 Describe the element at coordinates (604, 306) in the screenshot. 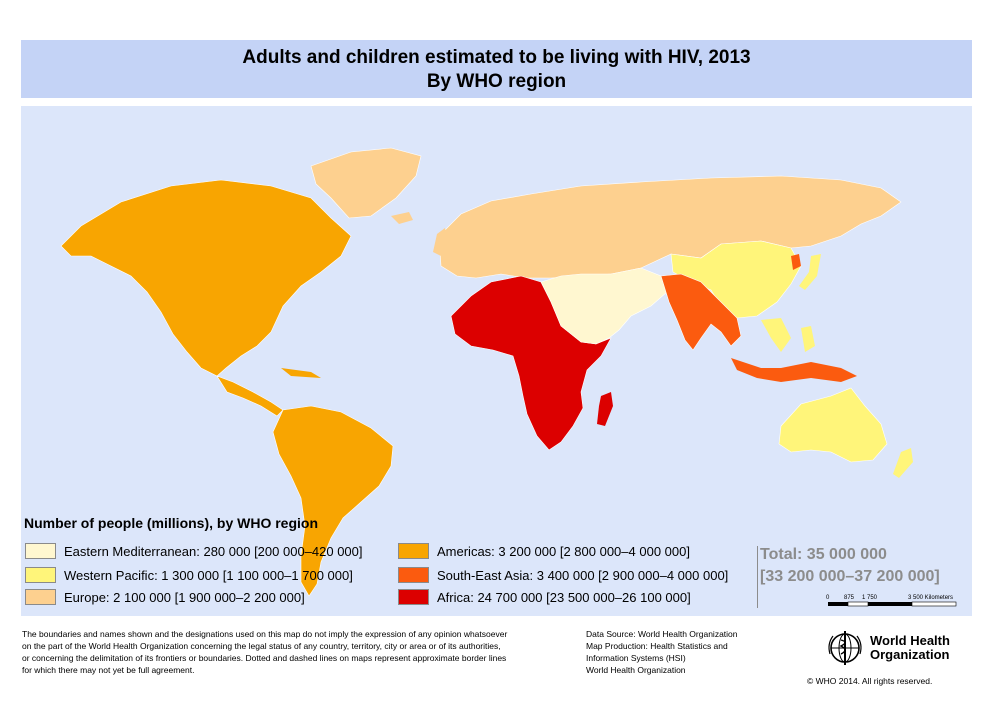

I see `region-eastern-mediterranean` at that location.